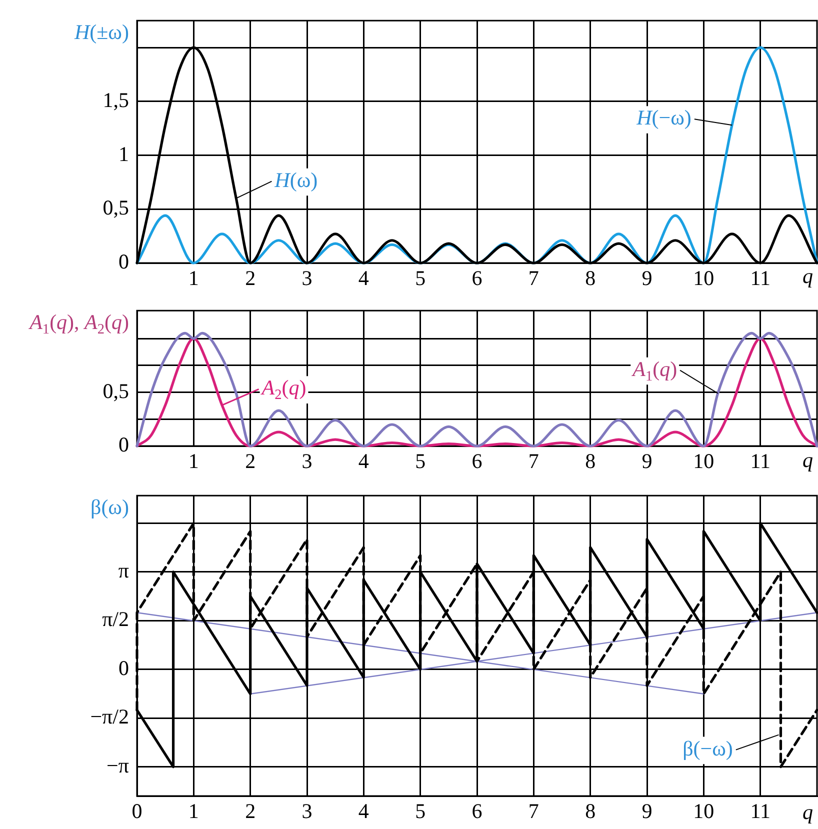 The image size is (818, 829). I want to click on y-tick-label: 1, so click(123, 154).